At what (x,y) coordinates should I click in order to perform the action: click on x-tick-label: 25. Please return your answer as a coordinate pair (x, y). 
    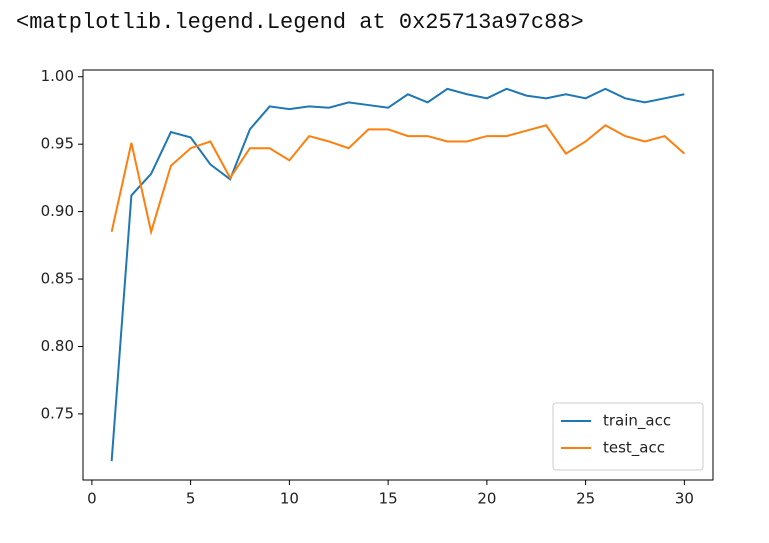
    Looking at the image, I should click on (585, 499).